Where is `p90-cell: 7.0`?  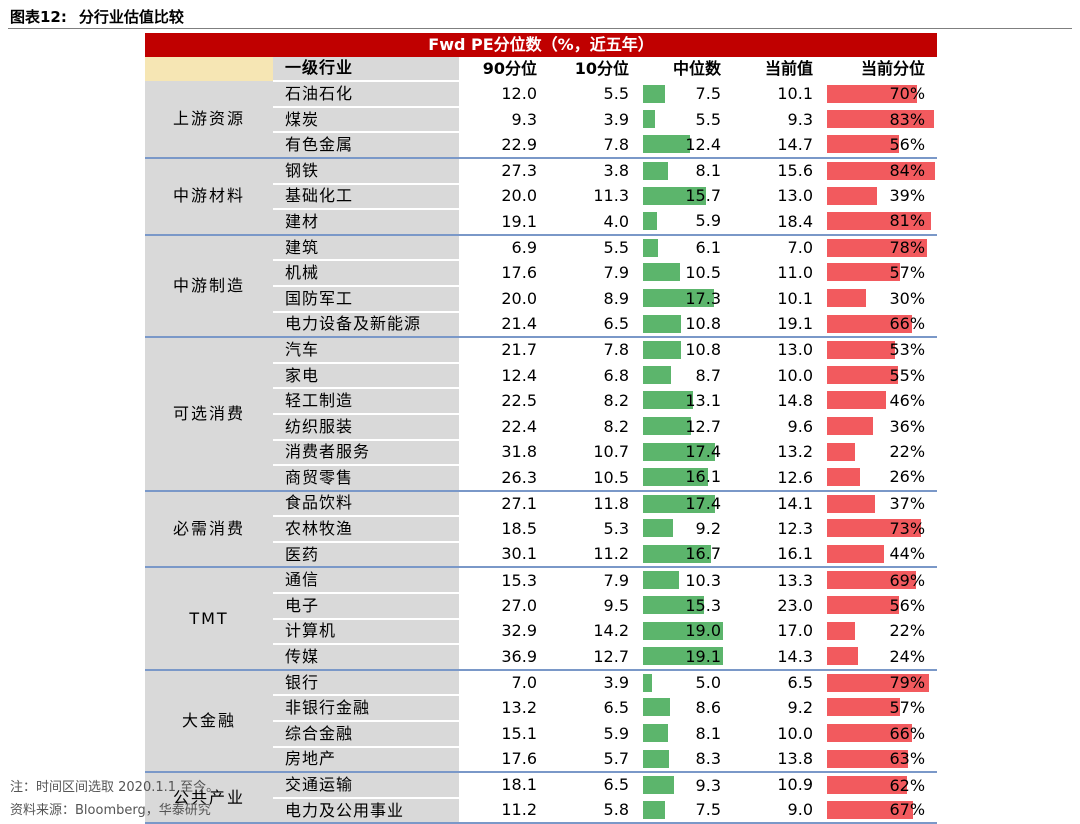 p90-cell: 7.0 is located at coordinates (504, 682).